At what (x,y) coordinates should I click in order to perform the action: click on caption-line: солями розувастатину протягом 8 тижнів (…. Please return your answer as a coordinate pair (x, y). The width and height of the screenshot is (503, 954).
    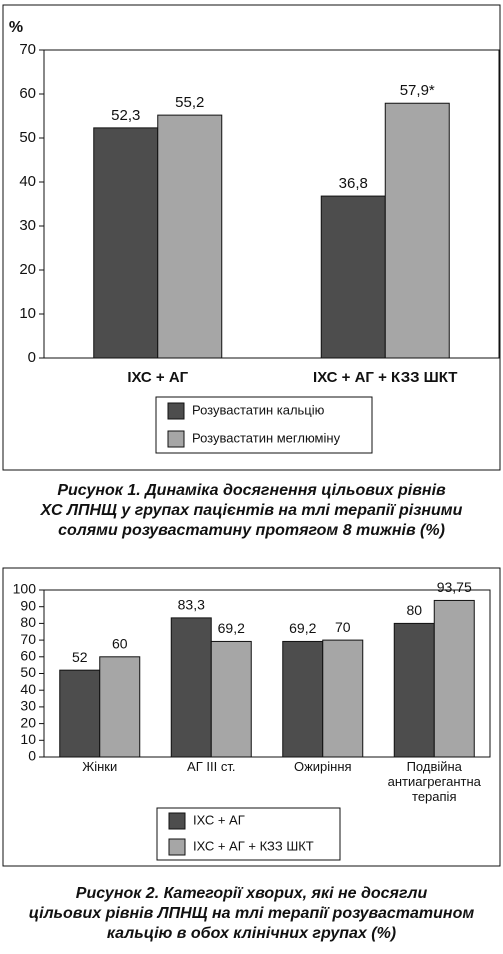
    Looking at the image, I should click on (251, 530).